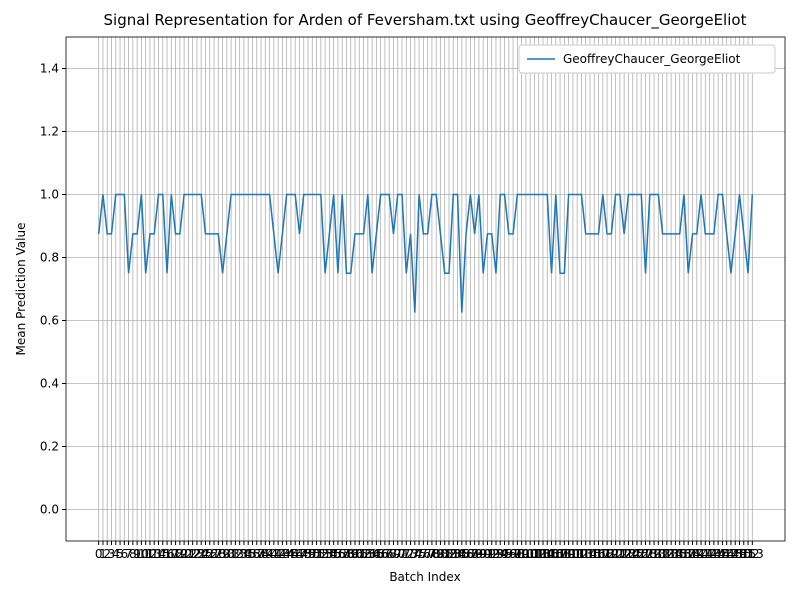 Image resolution: width=800 pixels, height=600 pixels. Describe the element at coordinates (684, 554) in the screenshot. I see `x-tick-label: 137` at that location.